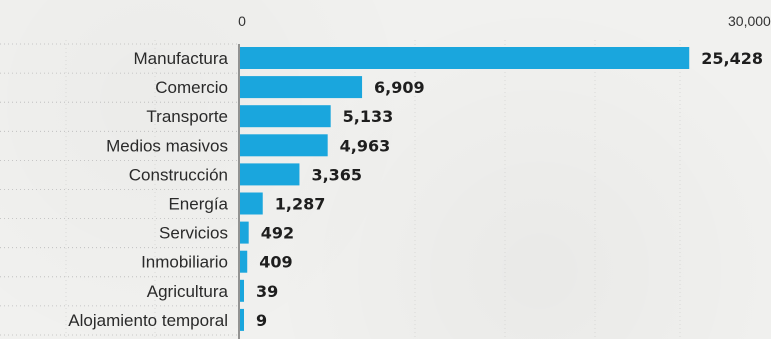  I want to click on value-label: 492, so click(277, 233).